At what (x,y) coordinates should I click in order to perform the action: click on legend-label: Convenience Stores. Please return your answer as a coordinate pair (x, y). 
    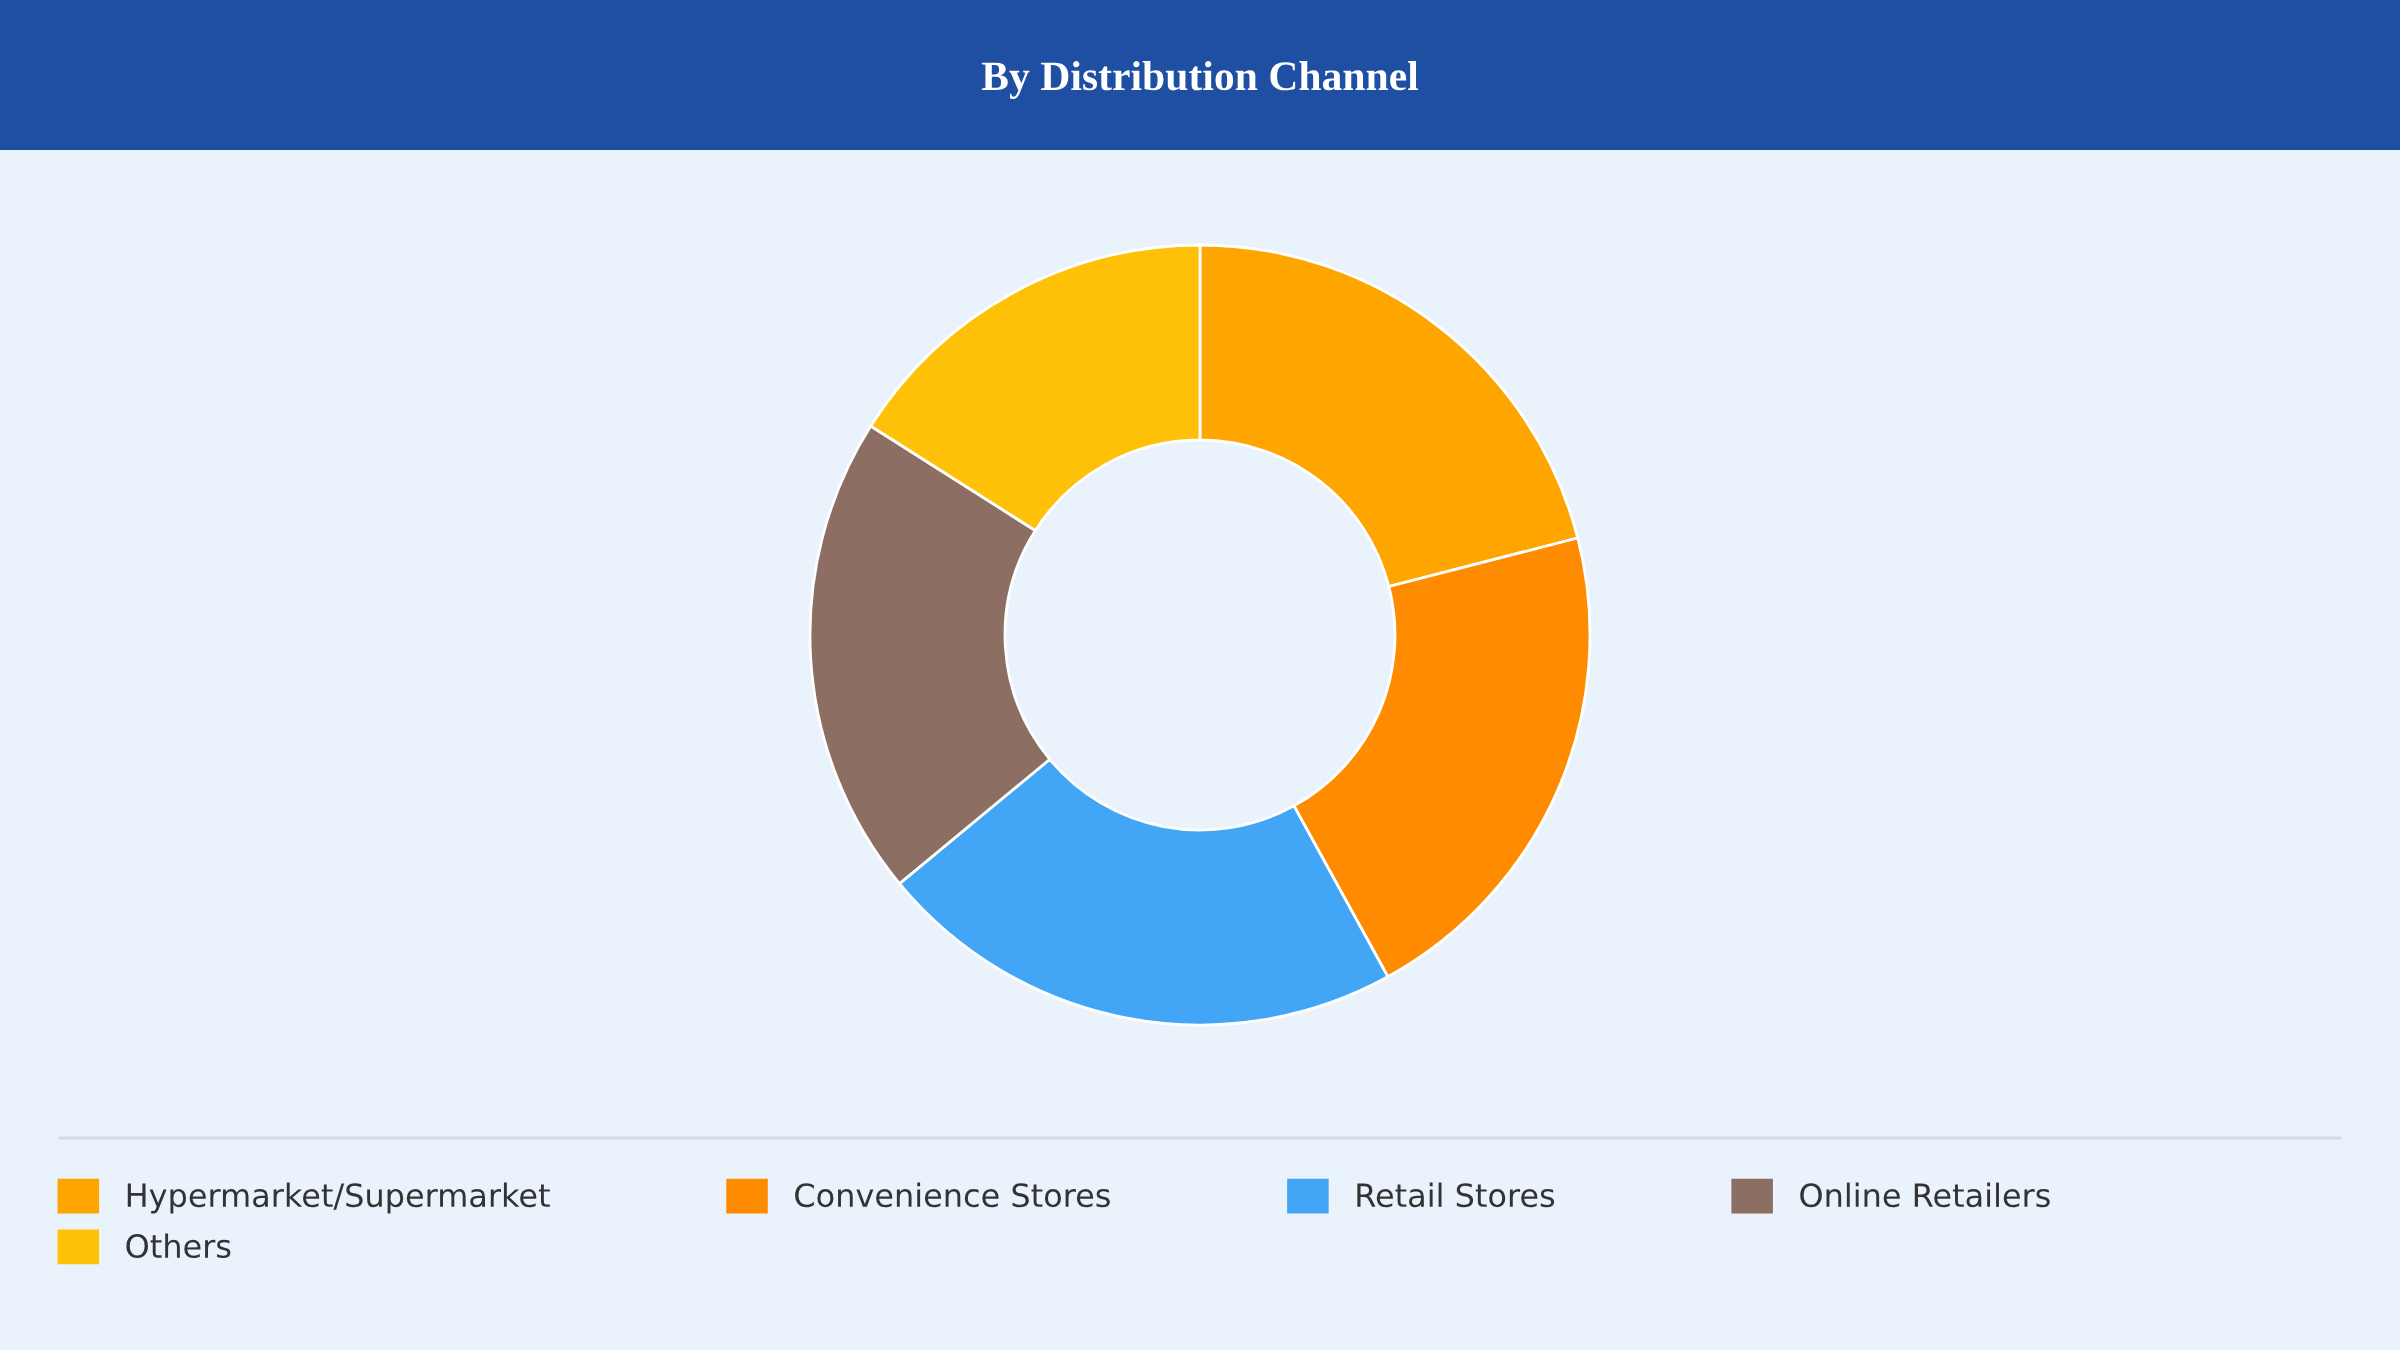
    Looking at the image, I should click on (952, 1195).